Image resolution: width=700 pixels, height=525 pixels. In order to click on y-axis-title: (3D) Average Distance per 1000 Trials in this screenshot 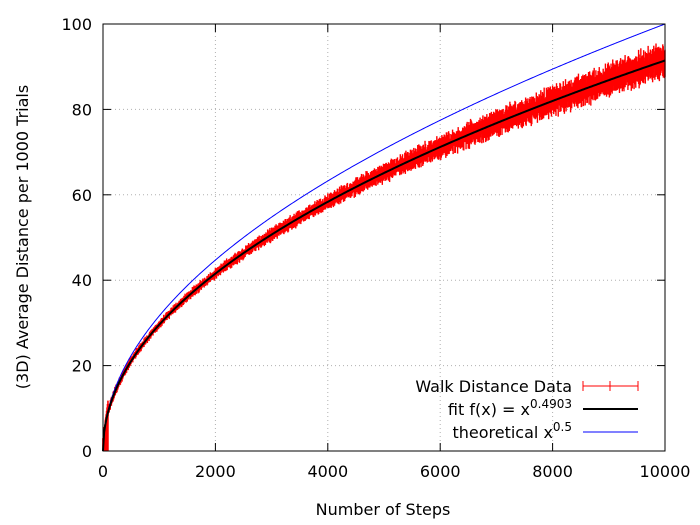, I will do `click(22, 237)`.